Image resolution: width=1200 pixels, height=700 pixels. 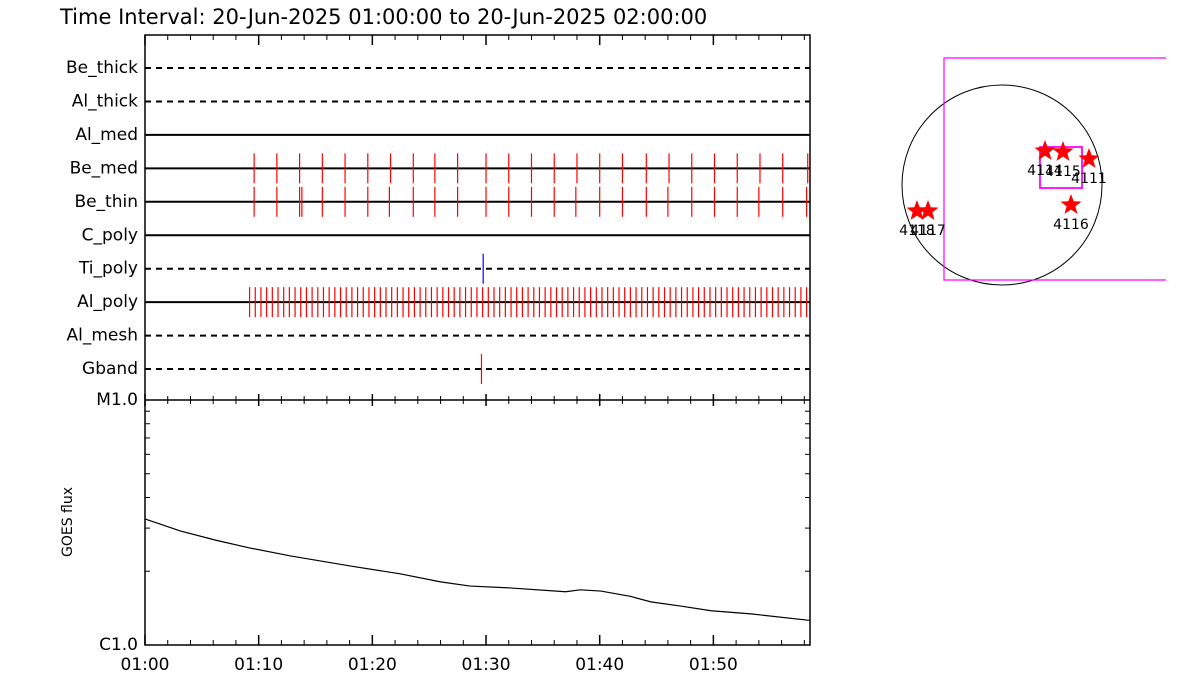 What do you see at coordinates (105, 101) in the screenshot?
I see `row-label: Al_thick` at bounding box center [105, 101].